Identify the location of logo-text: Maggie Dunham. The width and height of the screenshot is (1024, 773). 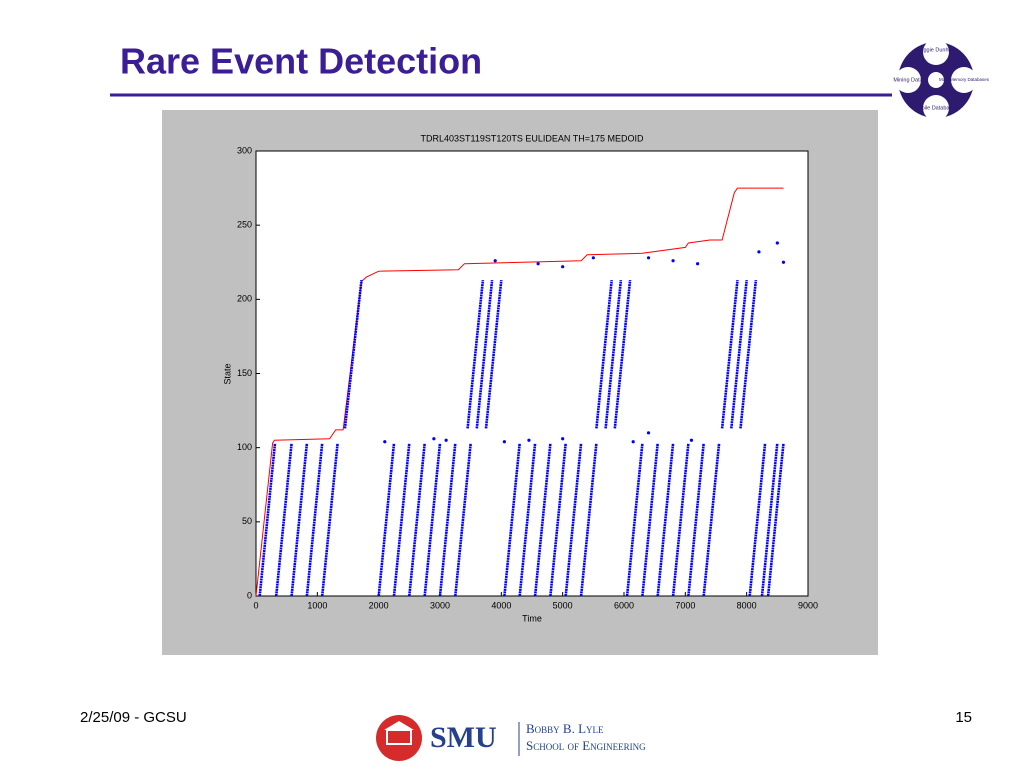
(936, 50).